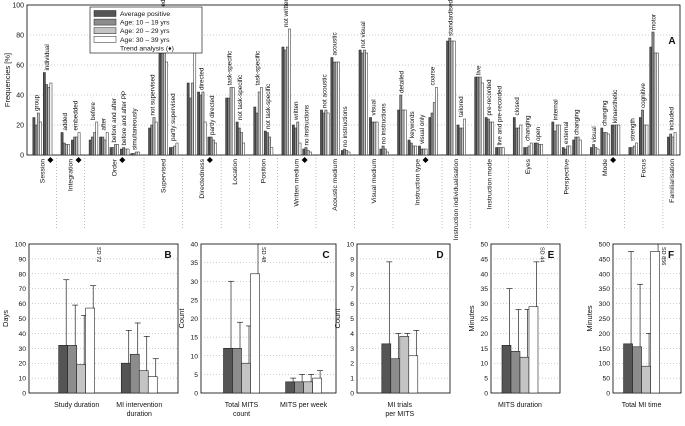  Describe the element at coordinates (490, 138) in the screenshot. I see `bar-instruction-mode-pre-recorded-s2` at that location.